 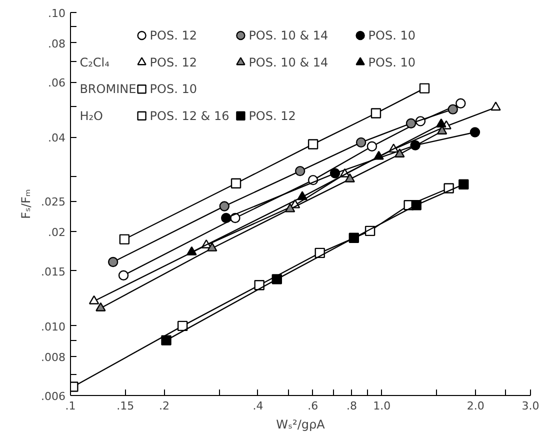 What do you see at coordinates (475, 406) in the screenshot?
I see `x-tick-label: 2.0` at bounding box center [475, 406].